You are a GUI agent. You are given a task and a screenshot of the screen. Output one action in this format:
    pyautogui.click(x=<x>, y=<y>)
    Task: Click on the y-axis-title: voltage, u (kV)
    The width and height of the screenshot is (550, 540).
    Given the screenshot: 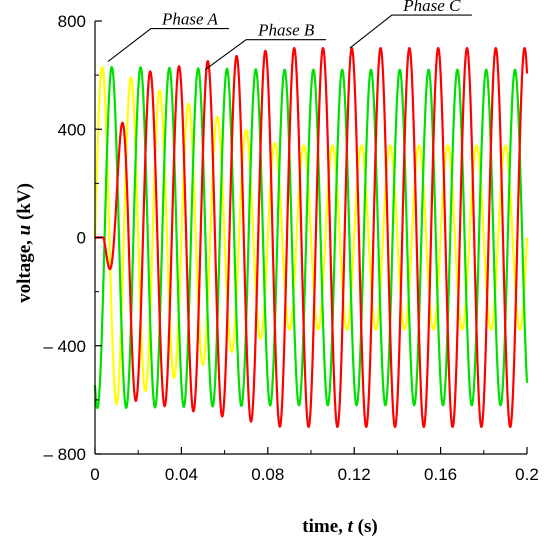 What is the action you would take?
    pyautogui.click(x=24, y=243)
    